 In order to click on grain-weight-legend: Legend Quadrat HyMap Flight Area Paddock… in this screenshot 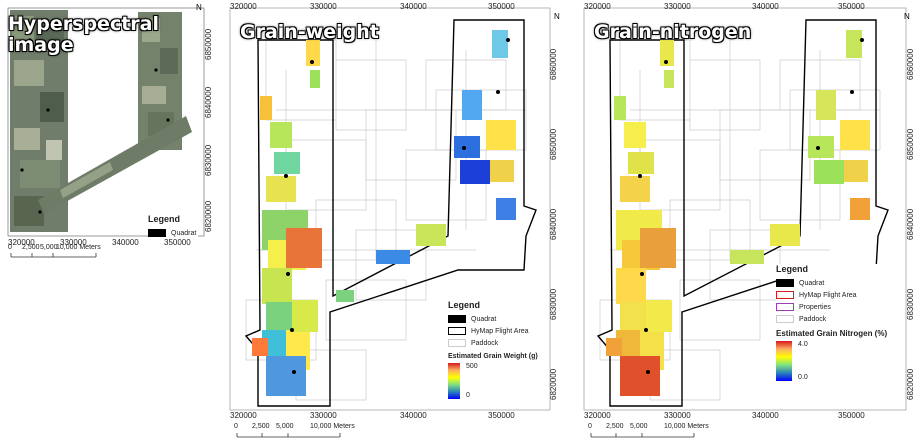, I will do `click(498, 349)`.